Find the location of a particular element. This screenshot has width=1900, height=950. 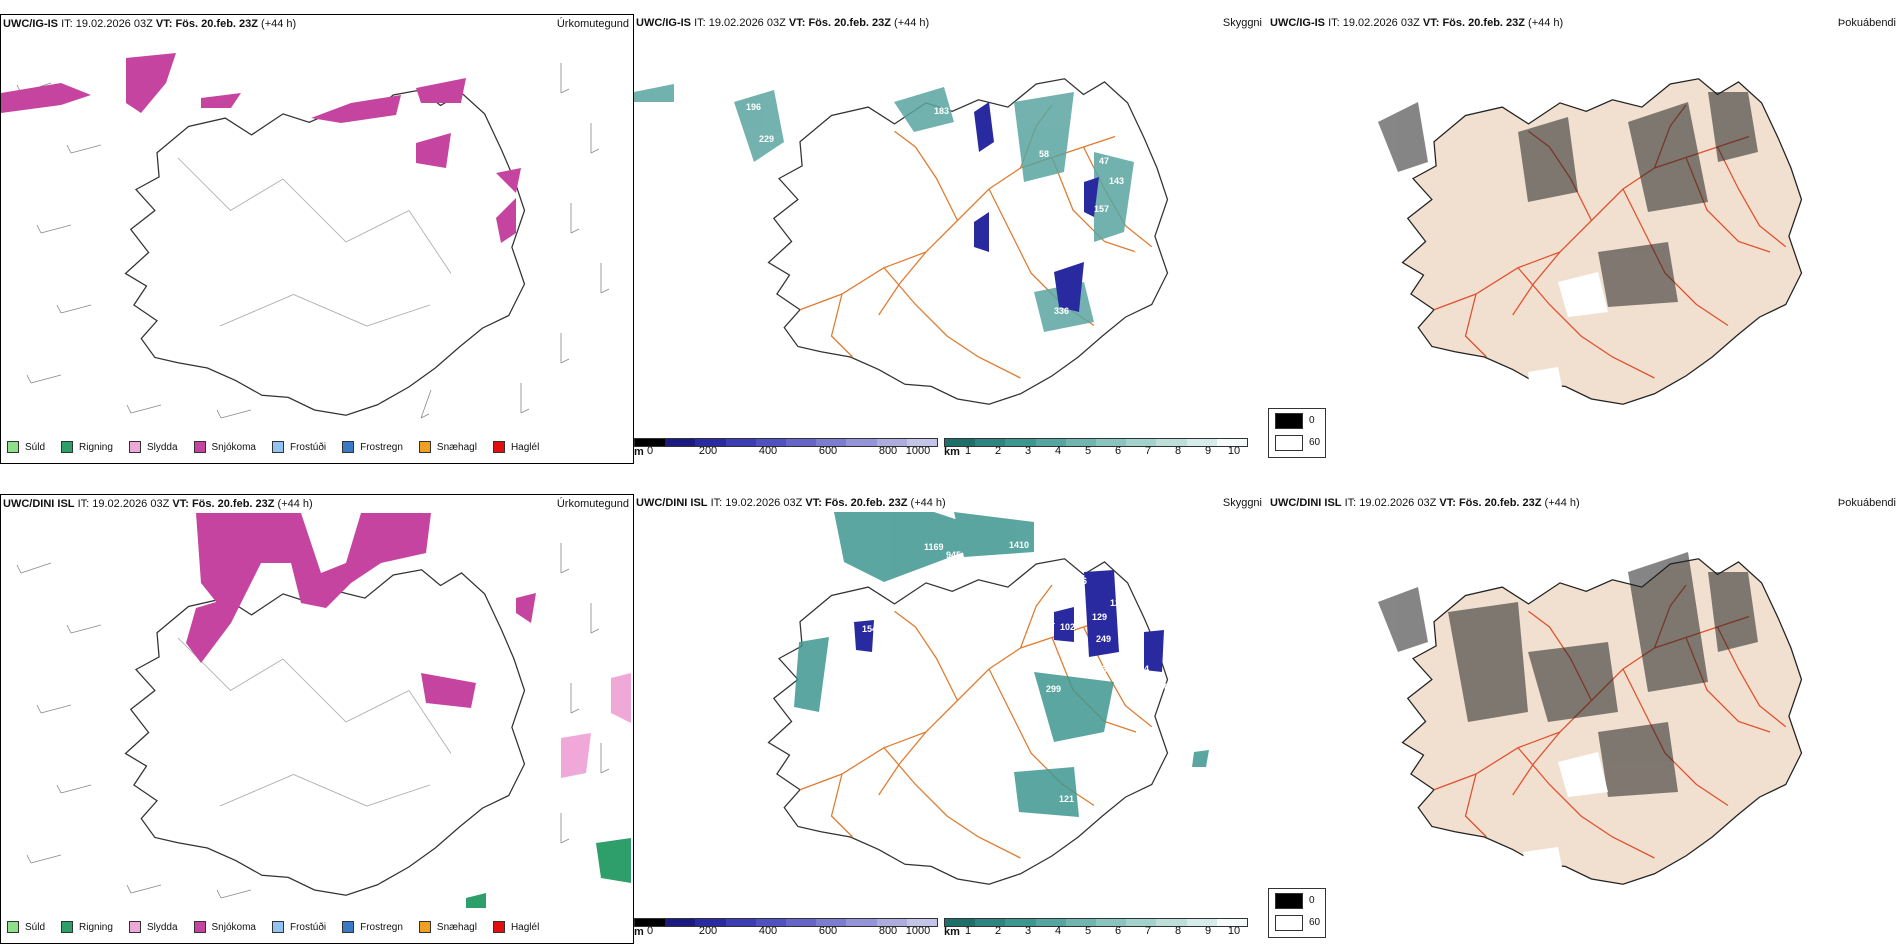

cloud-base-label: 154 is located at coordinates (869, 629).